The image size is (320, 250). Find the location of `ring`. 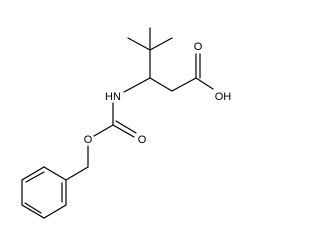

ring is located at coordinates (44, 192).